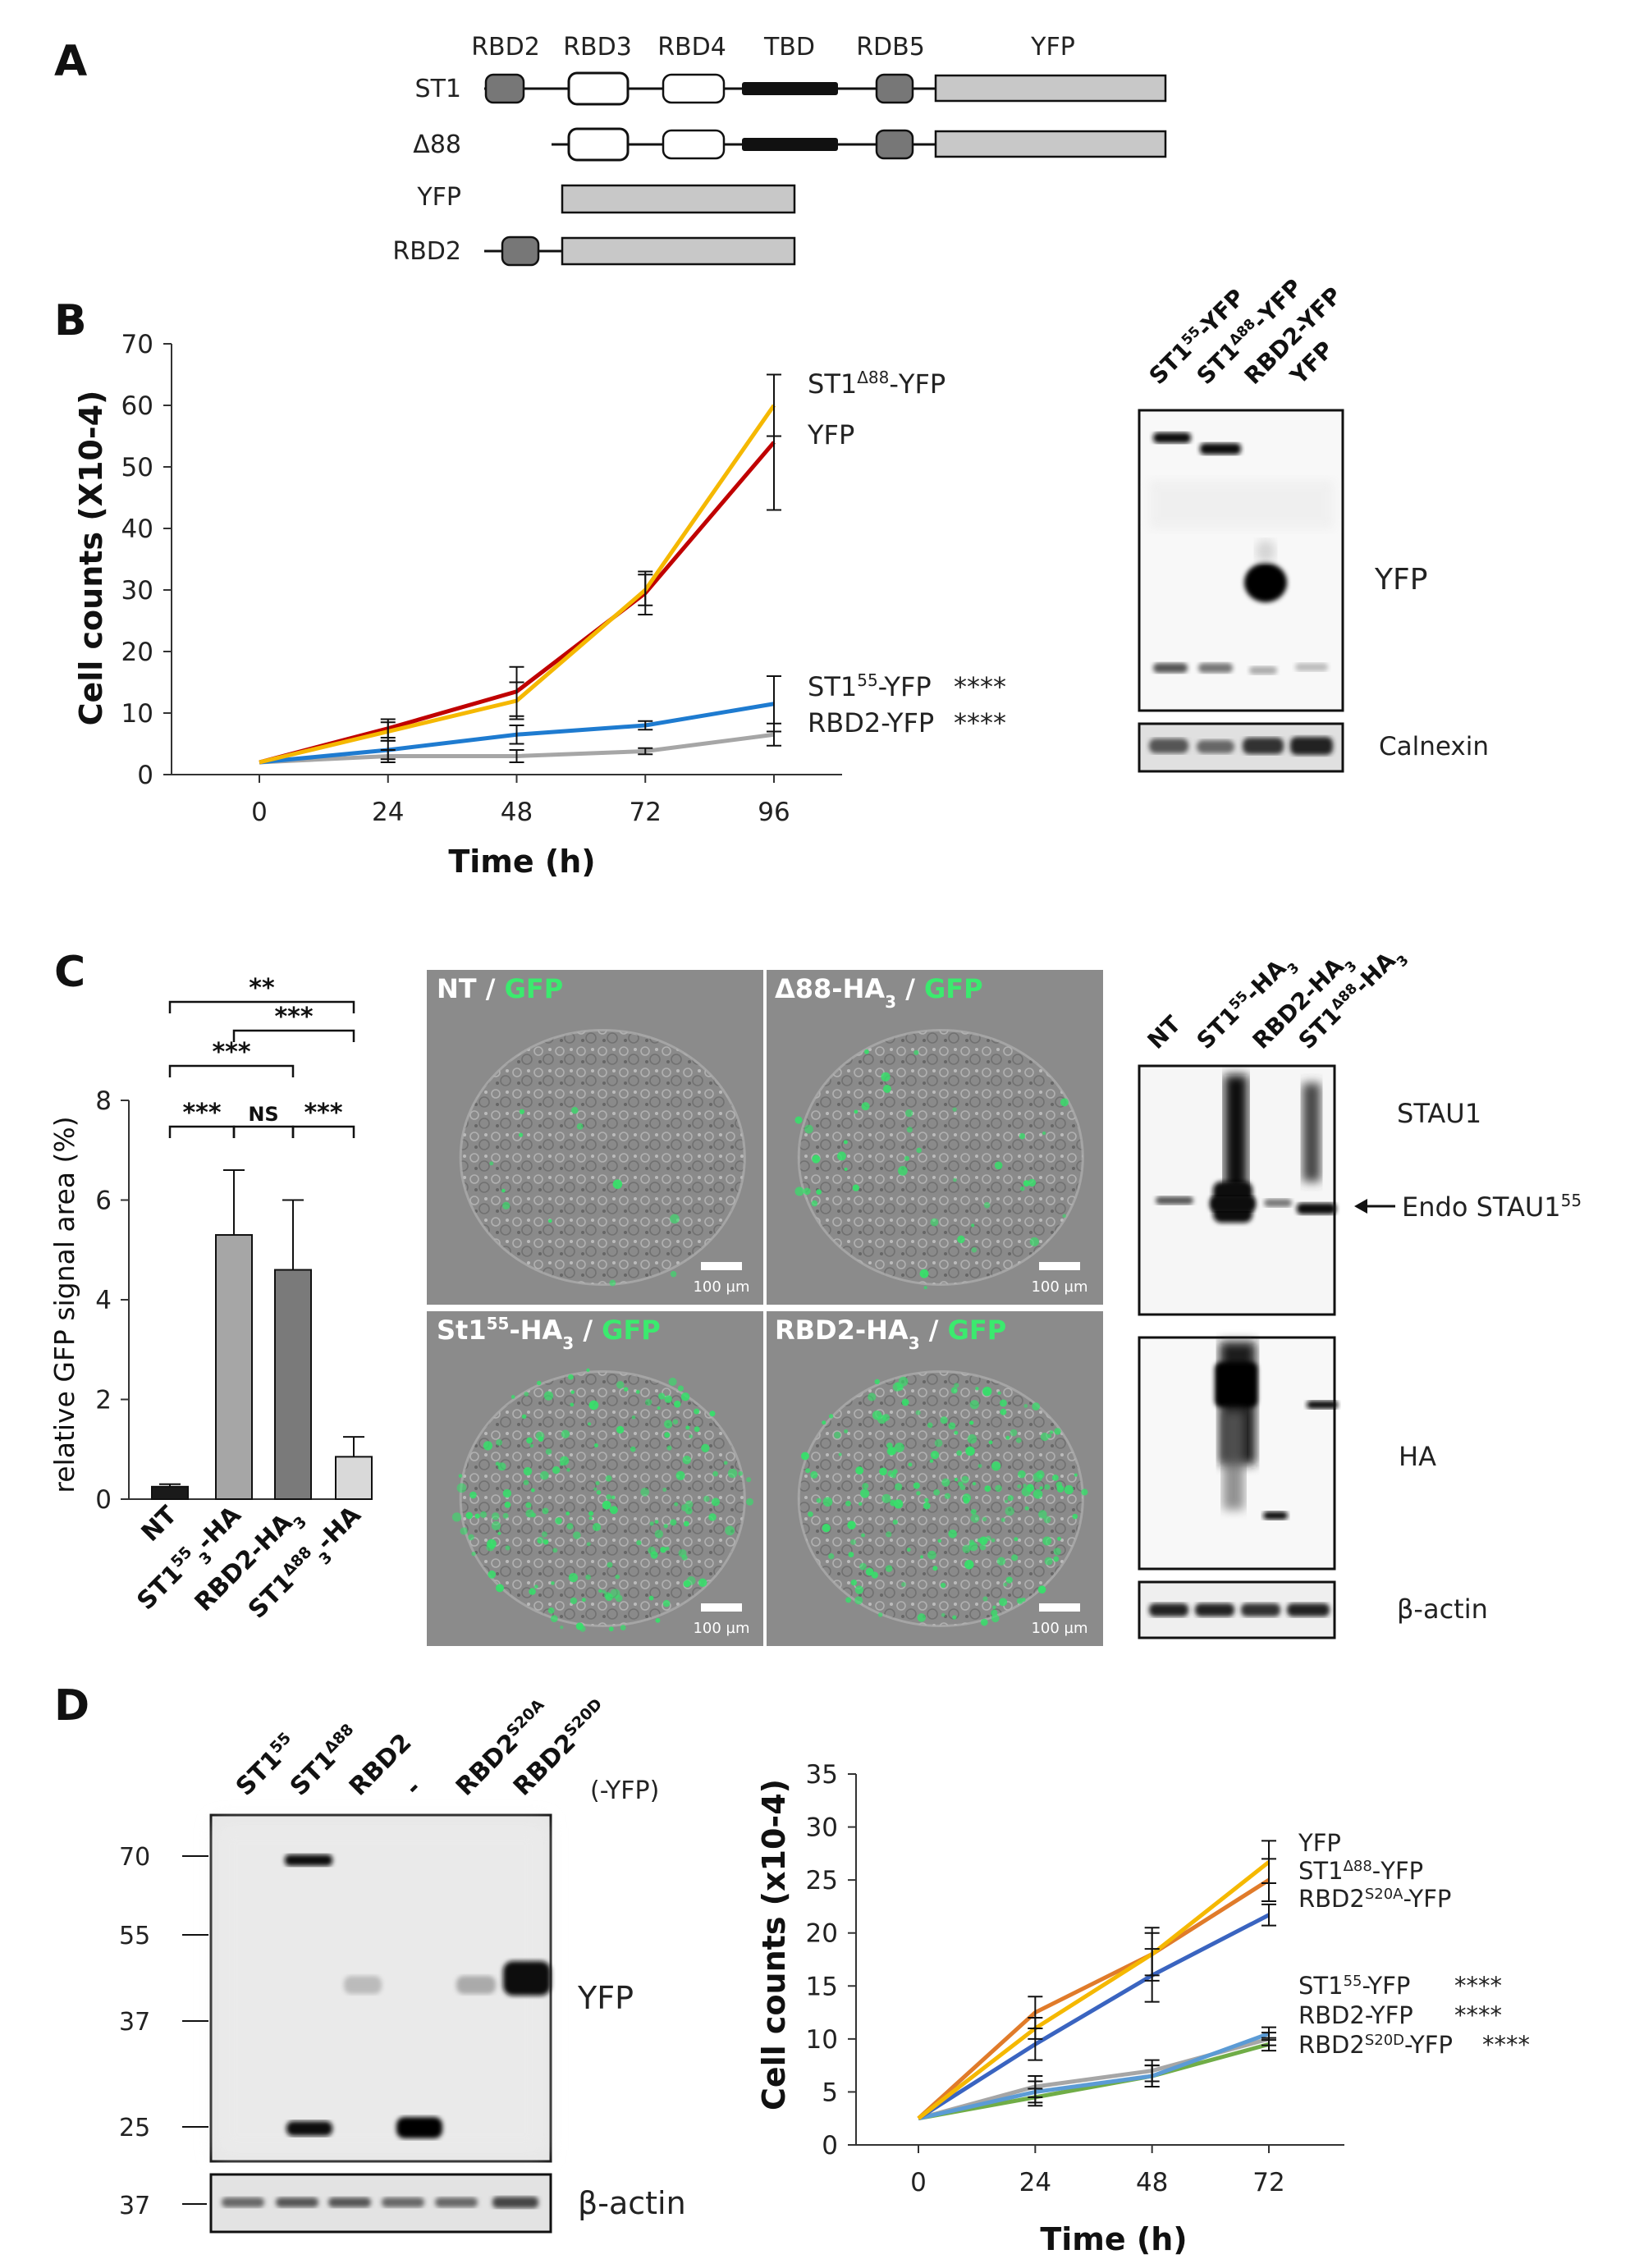 The image size is (1630, 2268). What do you see at coordinates (876, 384) in the screenshot?
I see `legend-label: ST1Δ88-YFP` at bounding box center [876, 384].